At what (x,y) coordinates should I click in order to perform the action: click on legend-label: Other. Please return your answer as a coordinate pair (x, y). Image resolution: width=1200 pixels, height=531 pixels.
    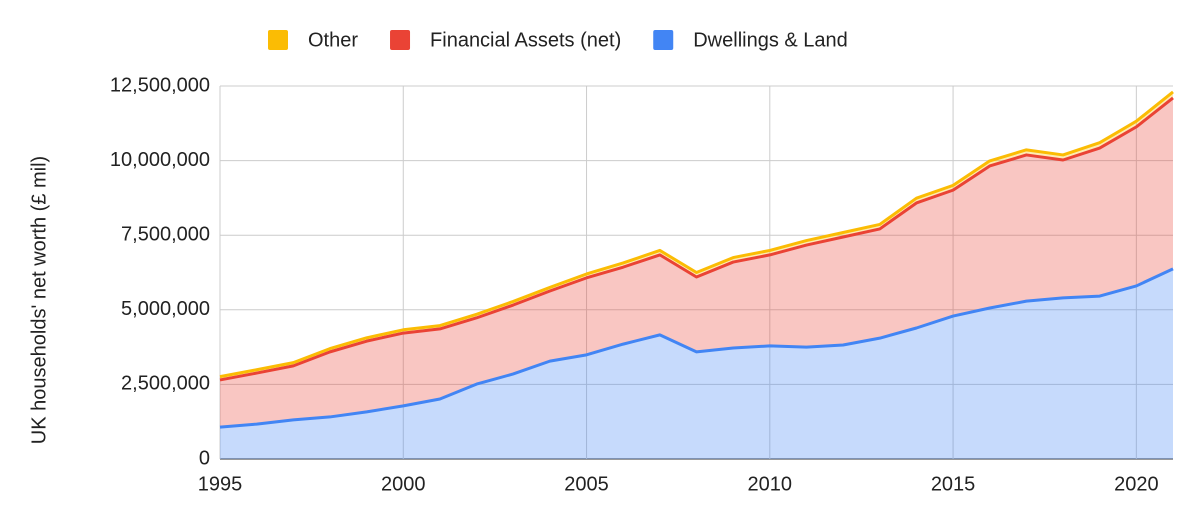
    Looking at the image, I should click on (333, 40).